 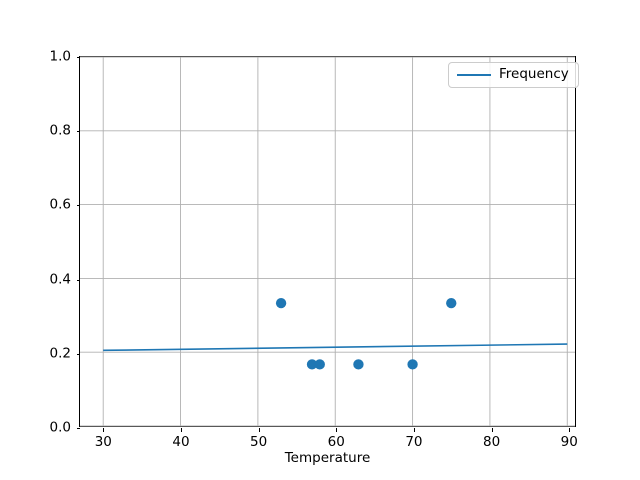 I want to click on chart-legend: Frequency, so click(x=513, y=75).